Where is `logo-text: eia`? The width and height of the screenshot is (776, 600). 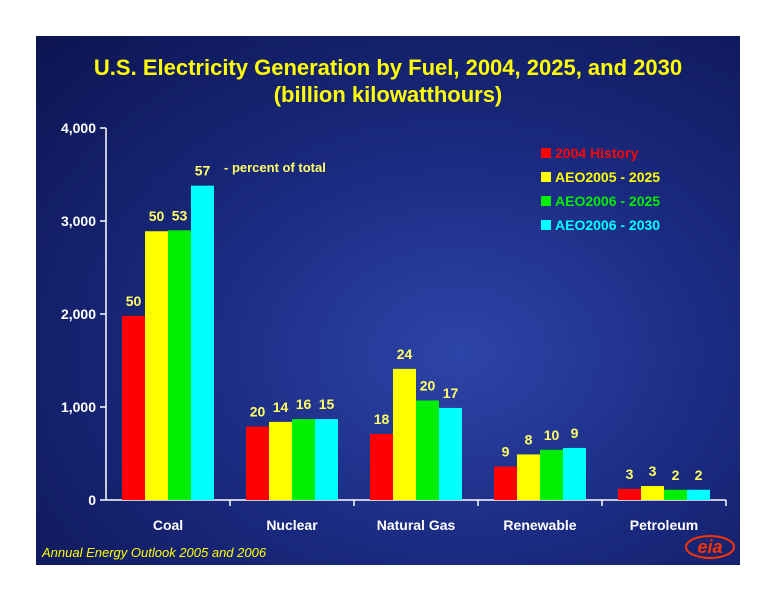
logo-text: eia is located at coordinates (709, 547).